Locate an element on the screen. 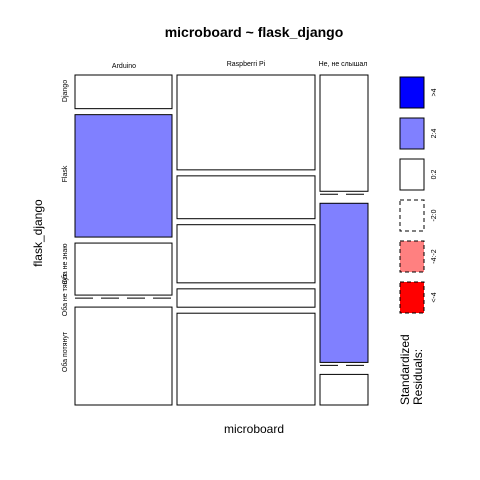  legend: >4 2:4 0:2 -2:0 -4:-2 <-4 is located at coordinates (419, 195).